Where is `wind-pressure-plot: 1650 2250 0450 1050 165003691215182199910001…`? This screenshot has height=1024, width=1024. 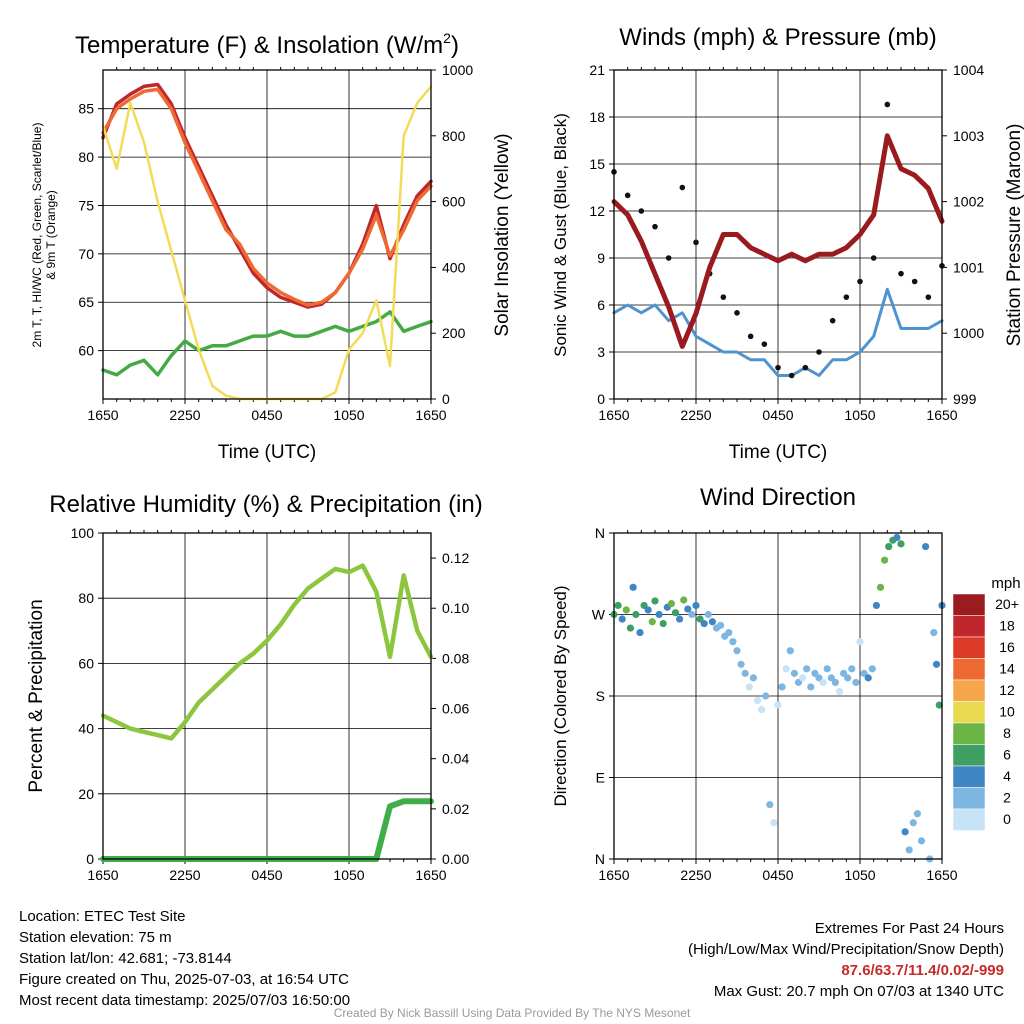
wind-pressure-plot: 1650 2250 0450 1050 165003691215182199910001… is located at coordinates (786, 242).